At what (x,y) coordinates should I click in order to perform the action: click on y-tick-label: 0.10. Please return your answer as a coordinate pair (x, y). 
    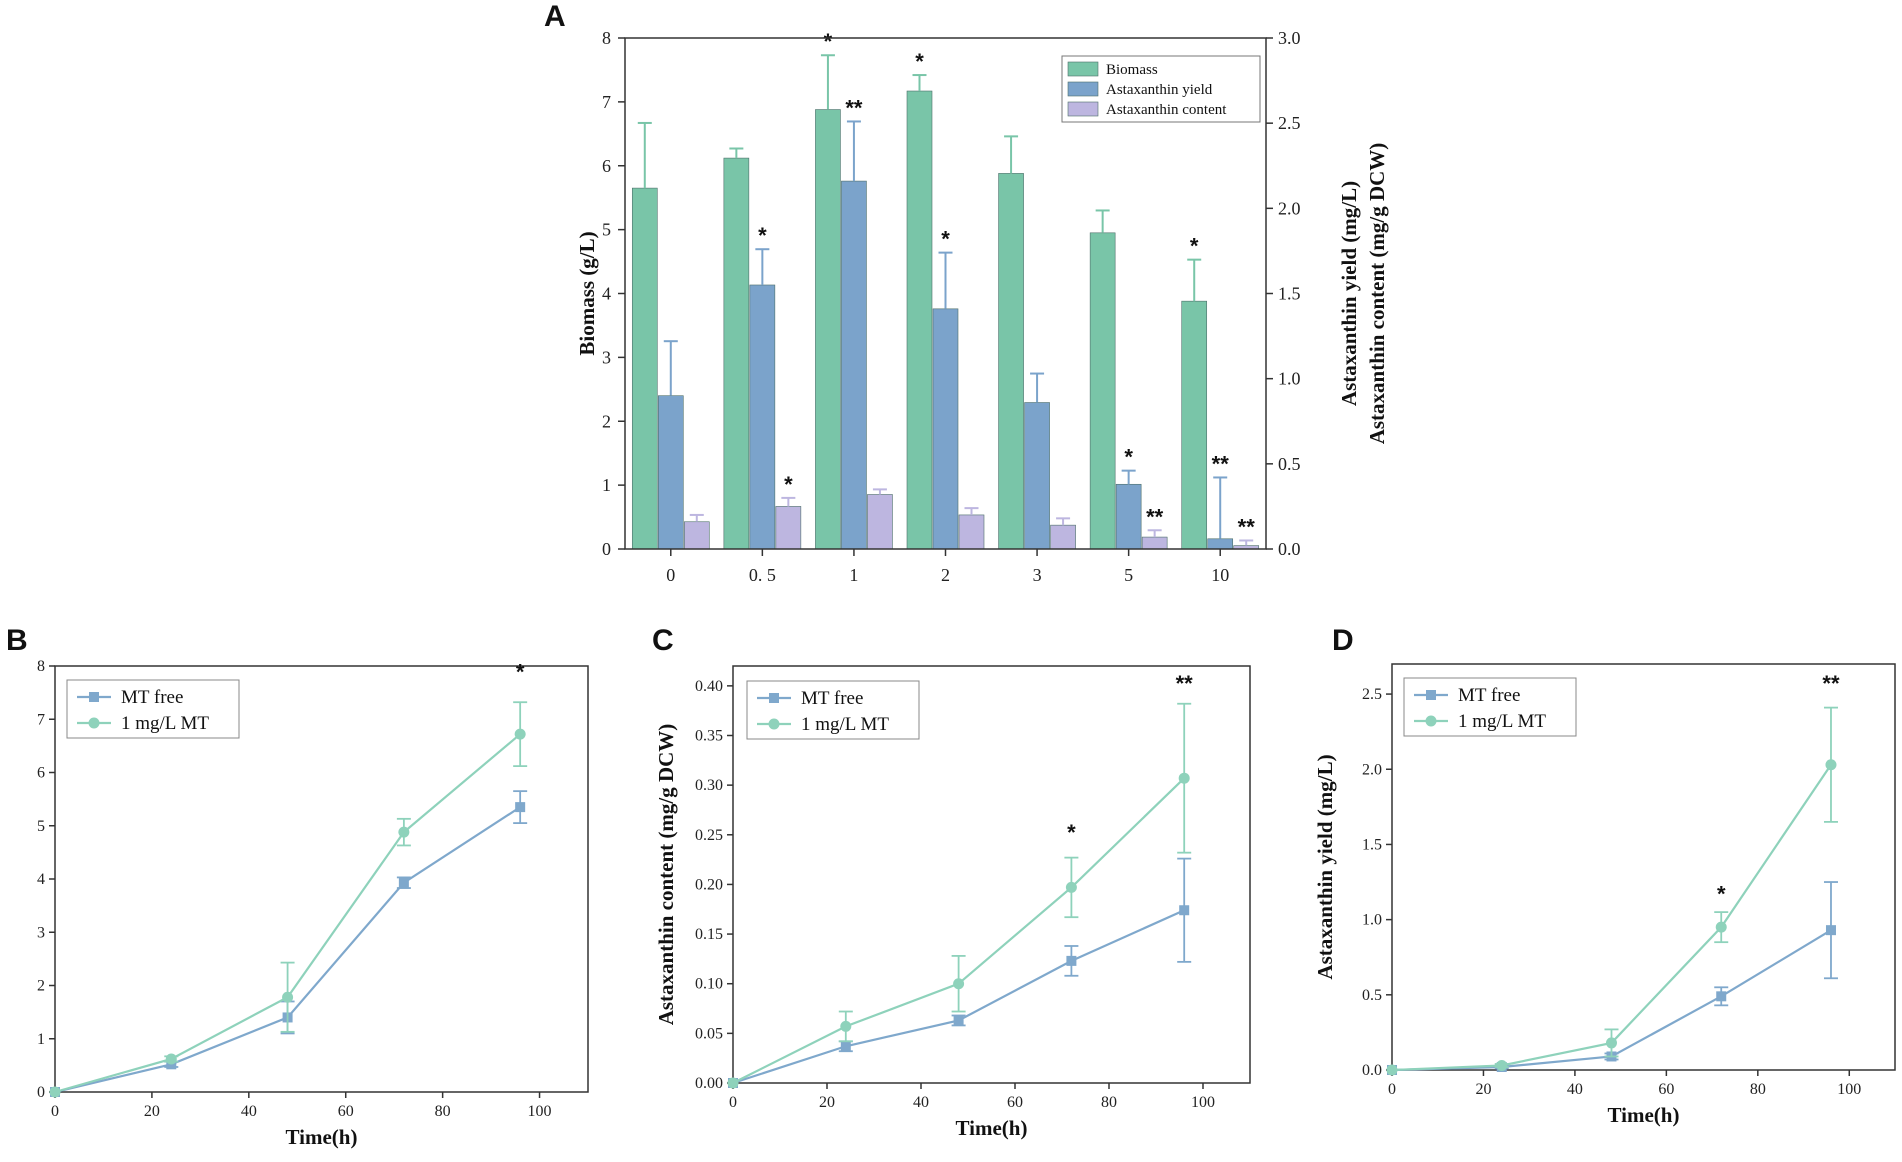
    Looking at the image, I should click on (709, 984).